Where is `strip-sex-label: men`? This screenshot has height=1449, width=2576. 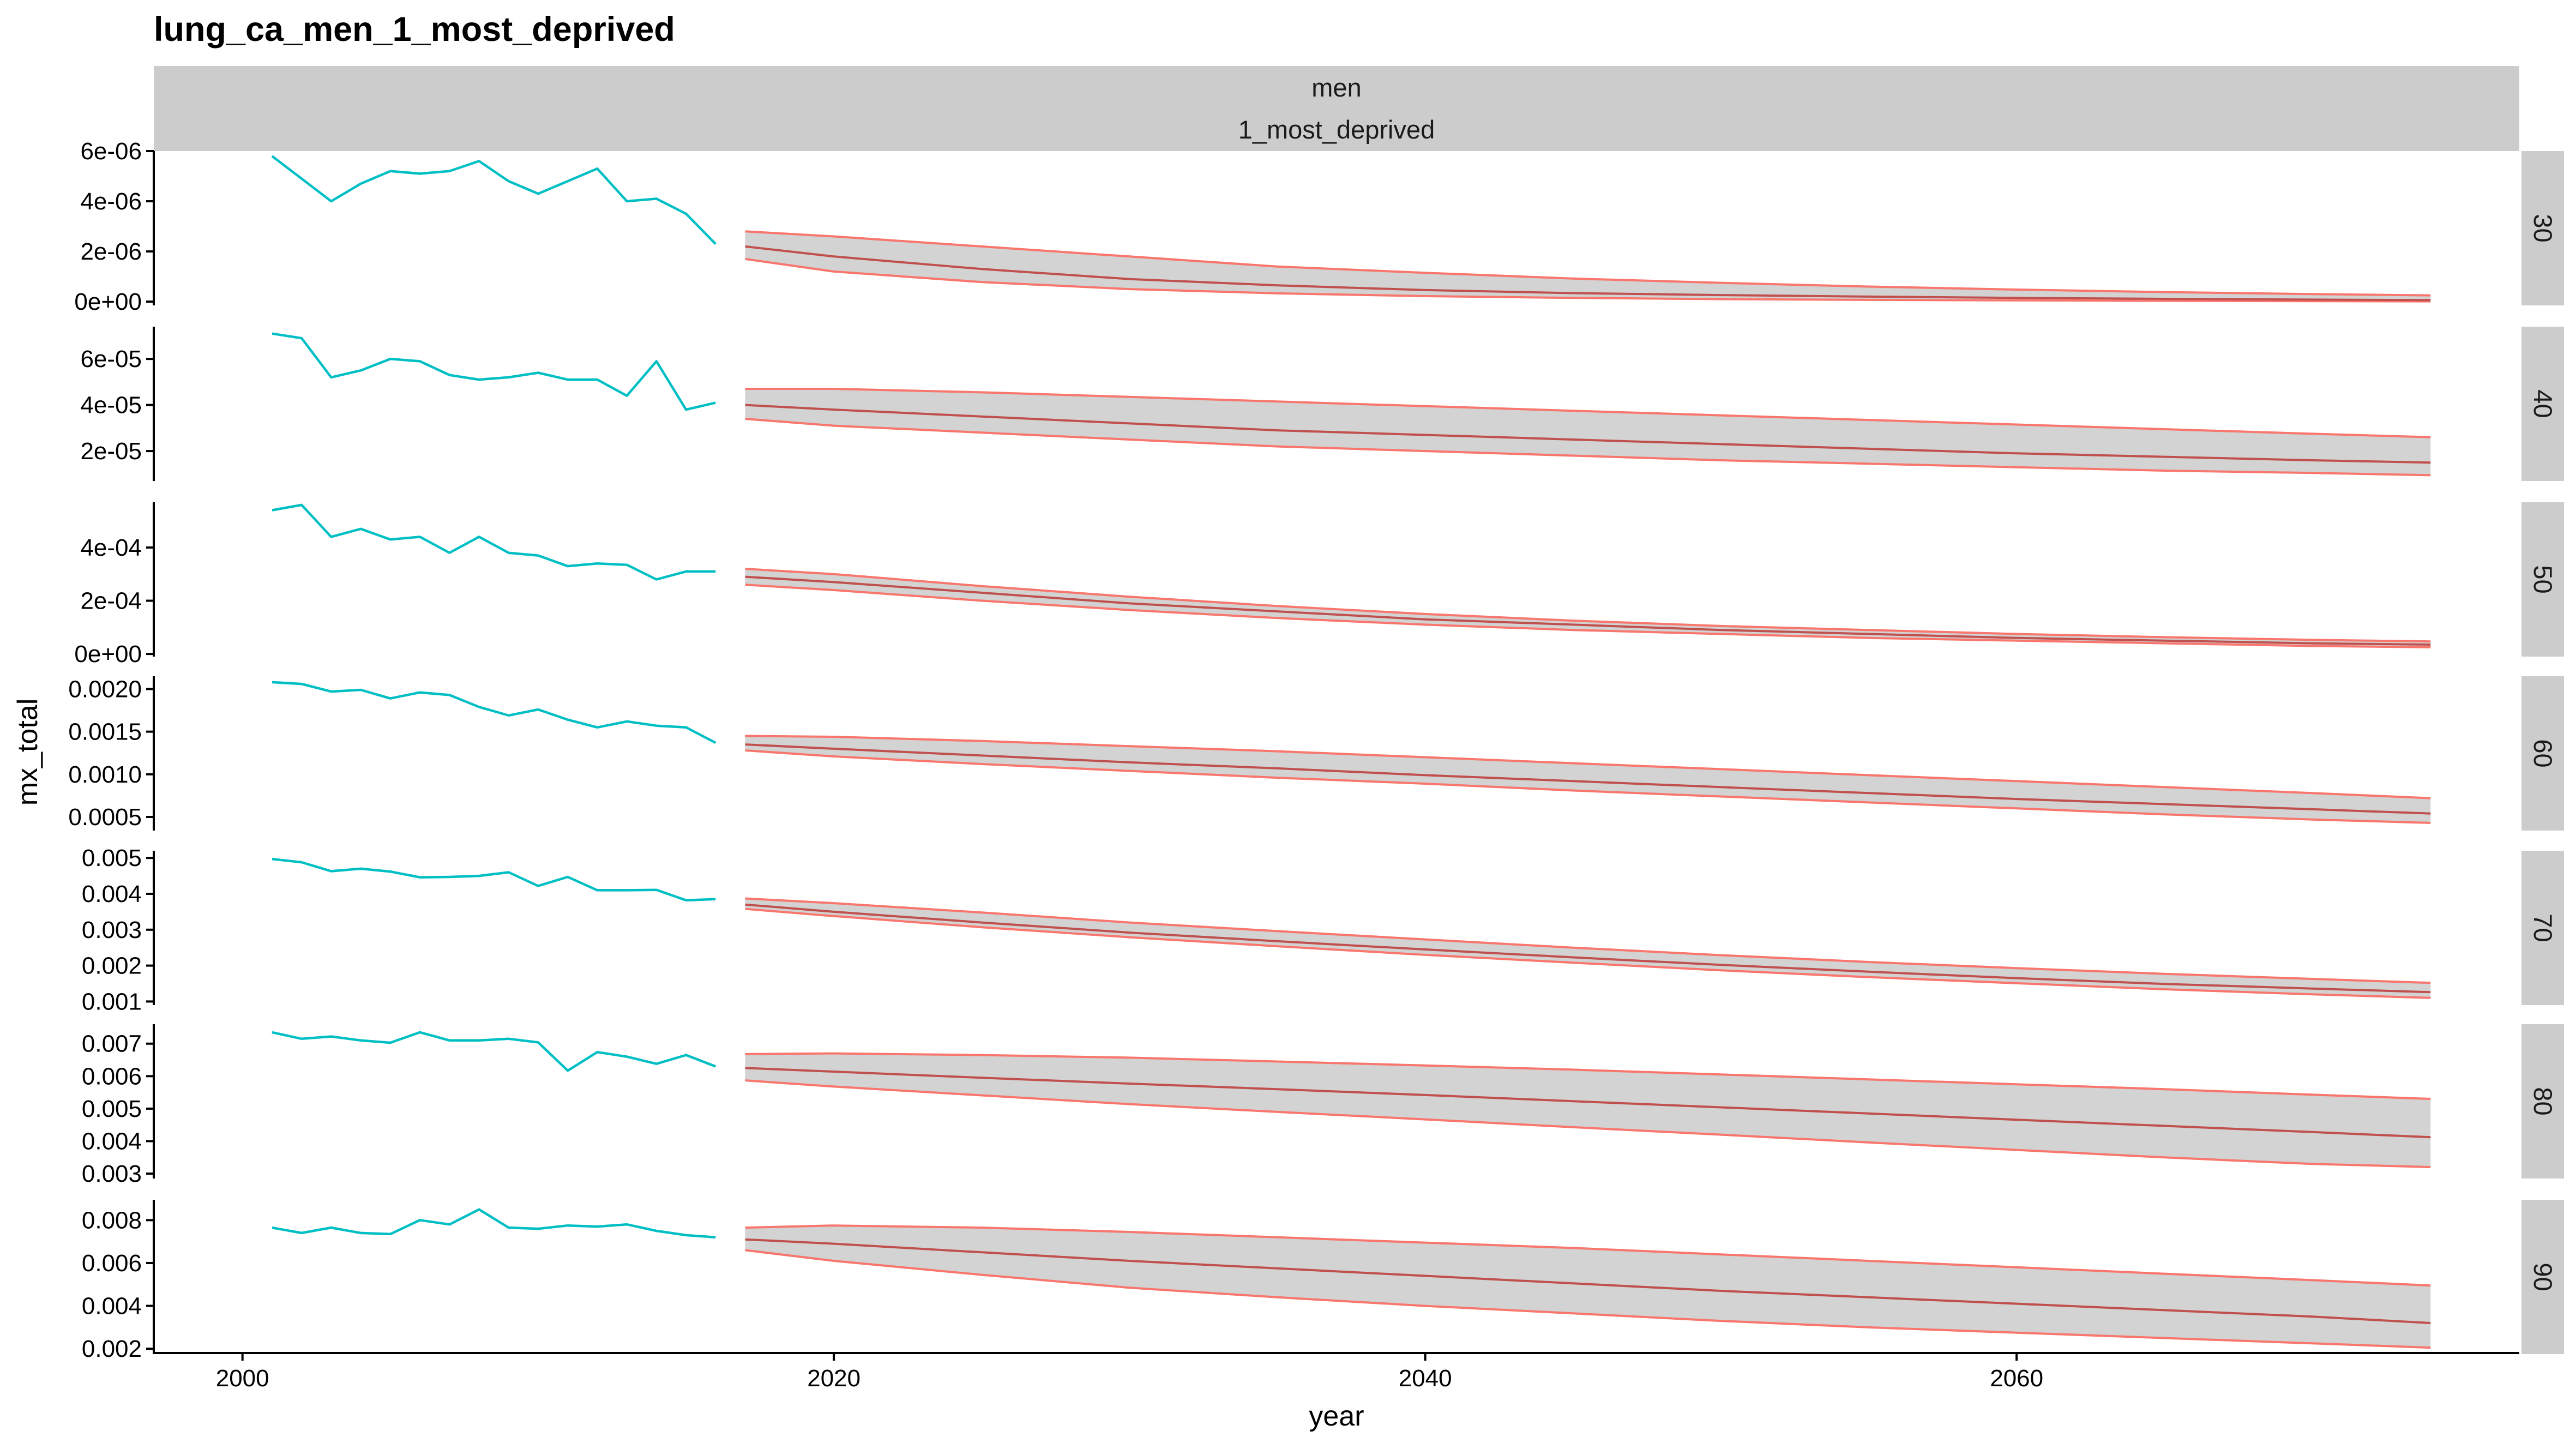
strip-sex-label: men is located at coordinates (1336, 87).